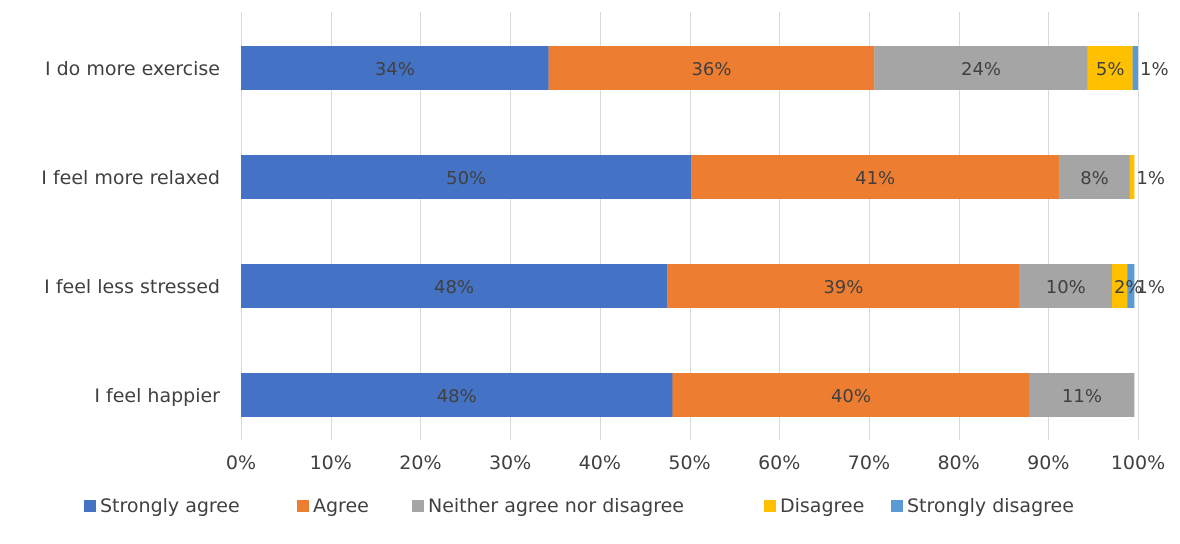 The height and width of the screenshot is (544, 1180). I want to click on data-label: 36%, so click(711, 69).